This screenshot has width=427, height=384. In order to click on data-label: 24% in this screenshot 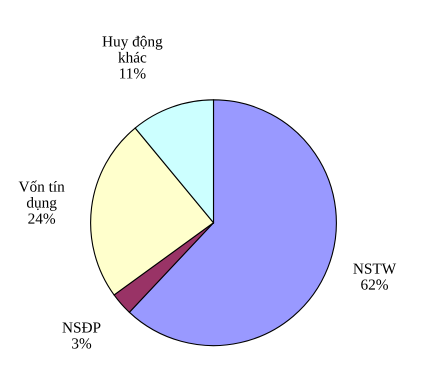, I will do `click(42, 218)`.